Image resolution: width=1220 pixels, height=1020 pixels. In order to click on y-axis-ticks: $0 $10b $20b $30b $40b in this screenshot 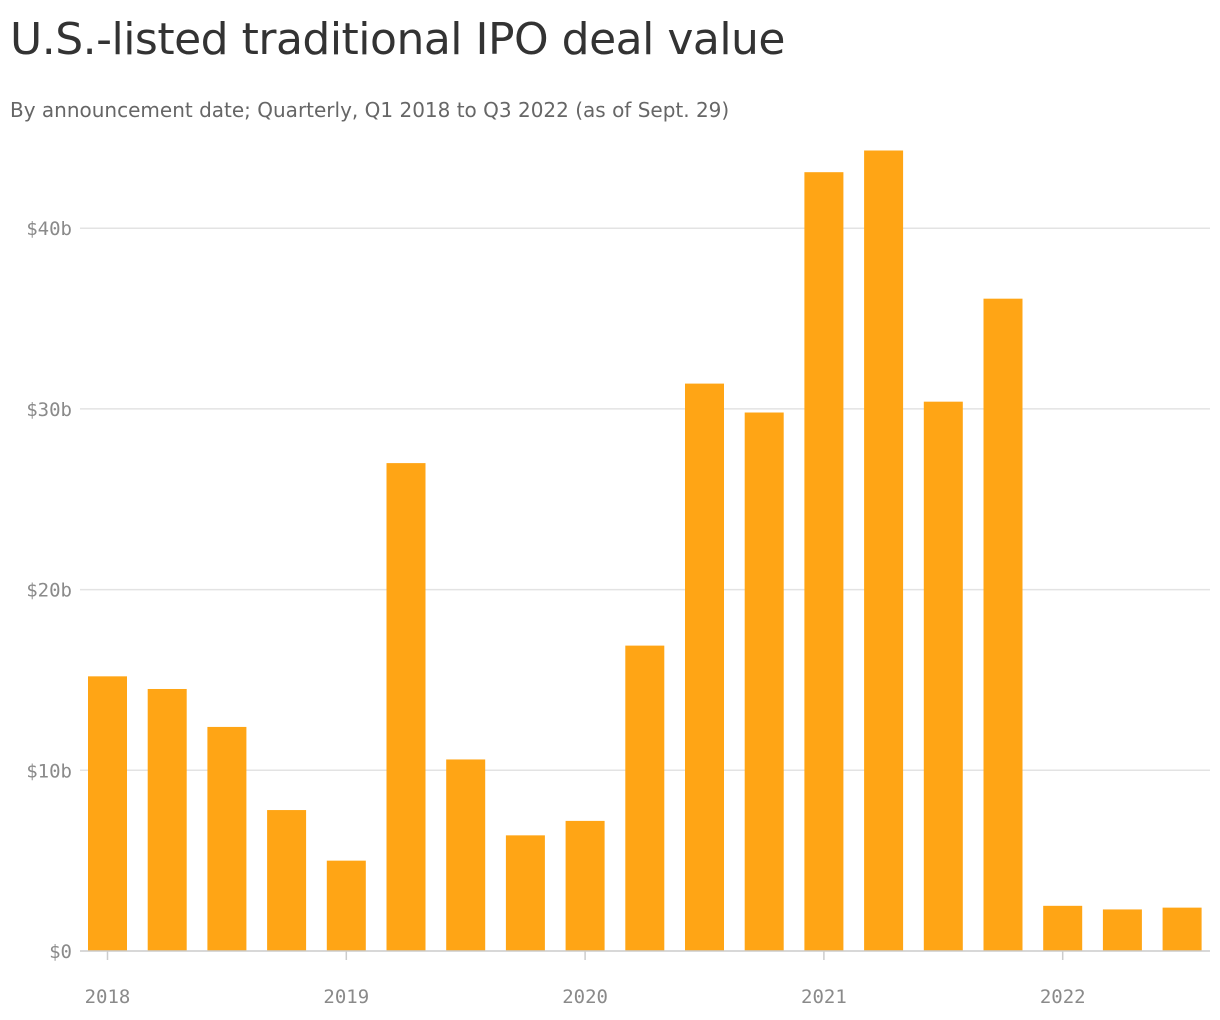, I will do `click(49, 590)`.